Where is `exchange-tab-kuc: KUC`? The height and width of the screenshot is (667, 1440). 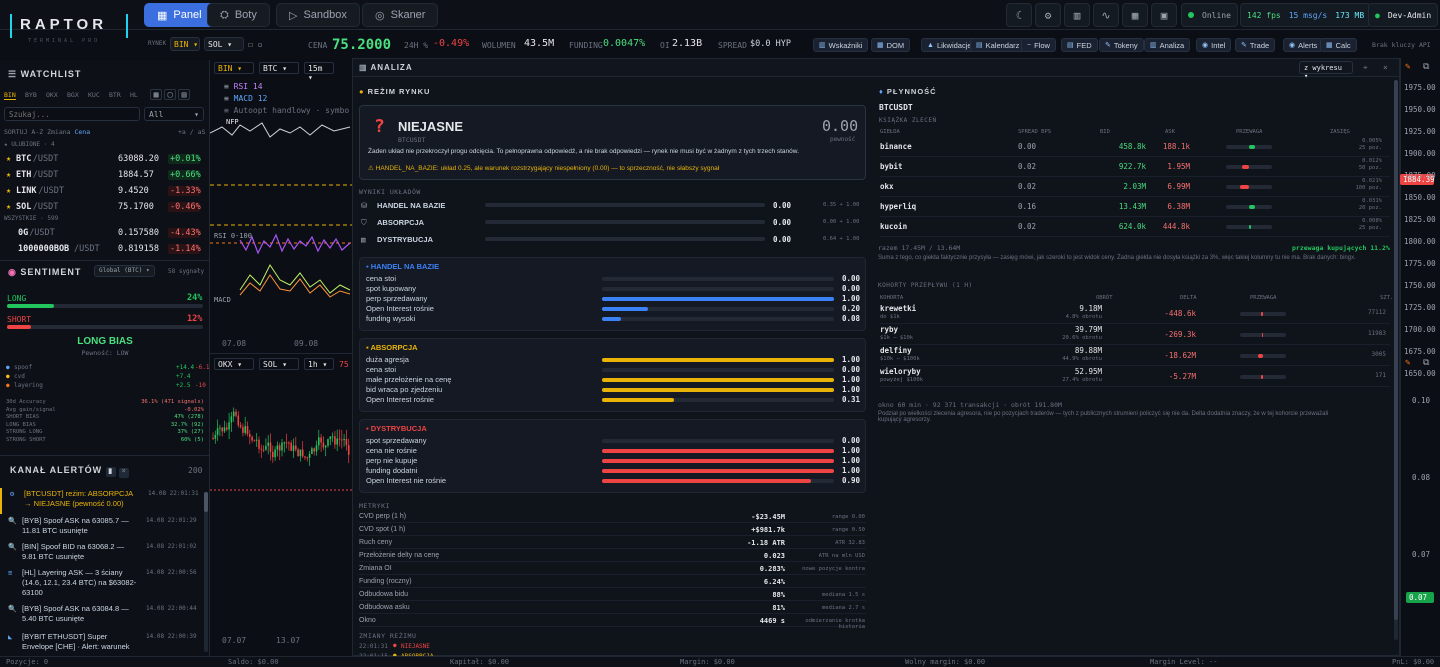 exchange-tab-kuc: KUC is located at coordinates (94, 95).